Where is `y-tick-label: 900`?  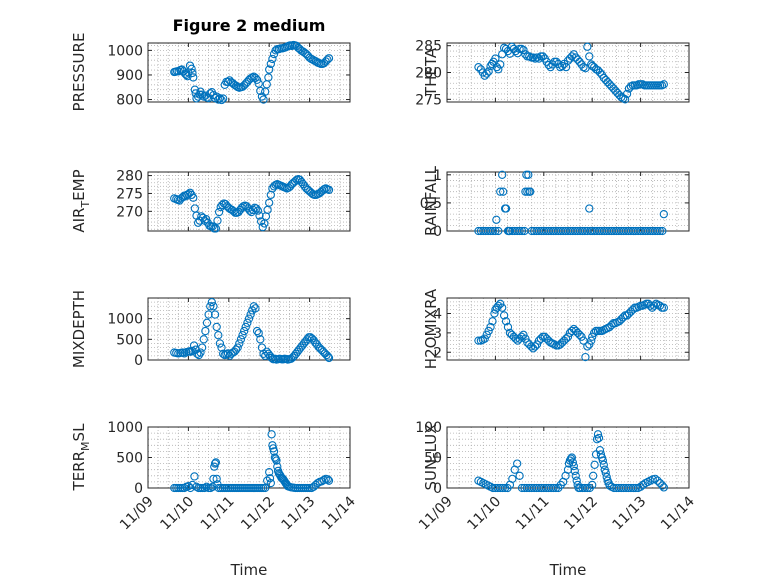
y-tick-label: 900 is located at coordinates (129, 76).